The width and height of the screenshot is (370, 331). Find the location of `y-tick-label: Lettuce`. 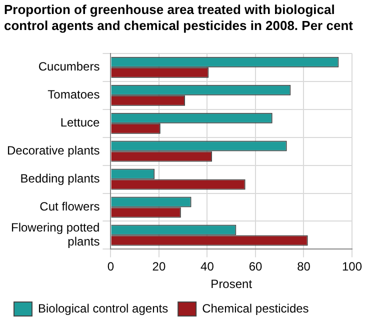

y-tick-label: Lettuce is located at coordinates (80, 123).